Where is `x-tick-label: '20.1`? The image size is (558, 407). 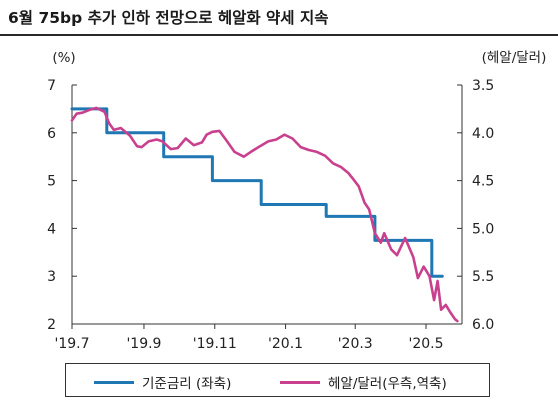
x-tick-label: '20.1 is located at coordinates (285, 344).